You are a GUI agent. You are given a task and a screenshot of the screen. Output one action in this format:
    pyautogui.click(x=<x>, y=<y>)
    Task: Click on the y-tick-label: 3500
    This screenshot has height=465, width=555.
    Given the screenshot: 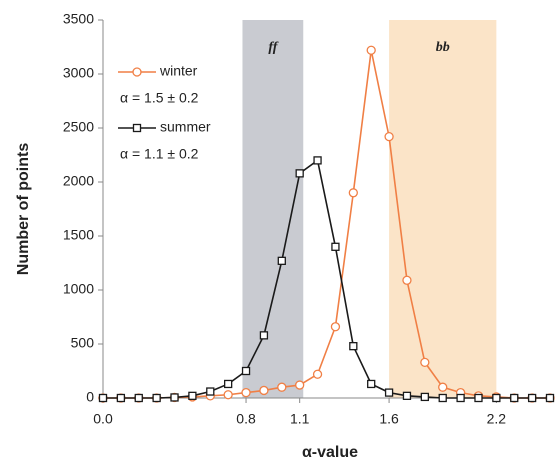 What is the action you would take?
    pyautogui.click(x=78, y=19)
    